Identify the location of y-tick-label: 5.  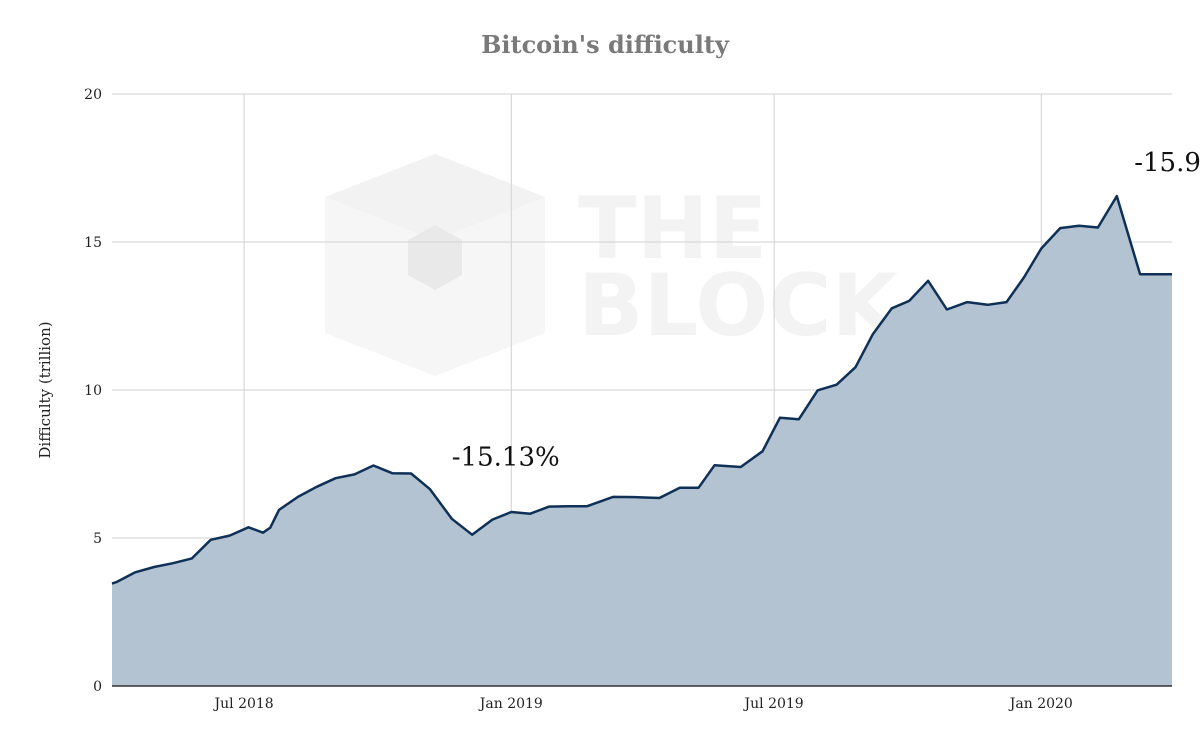
(97, 539).